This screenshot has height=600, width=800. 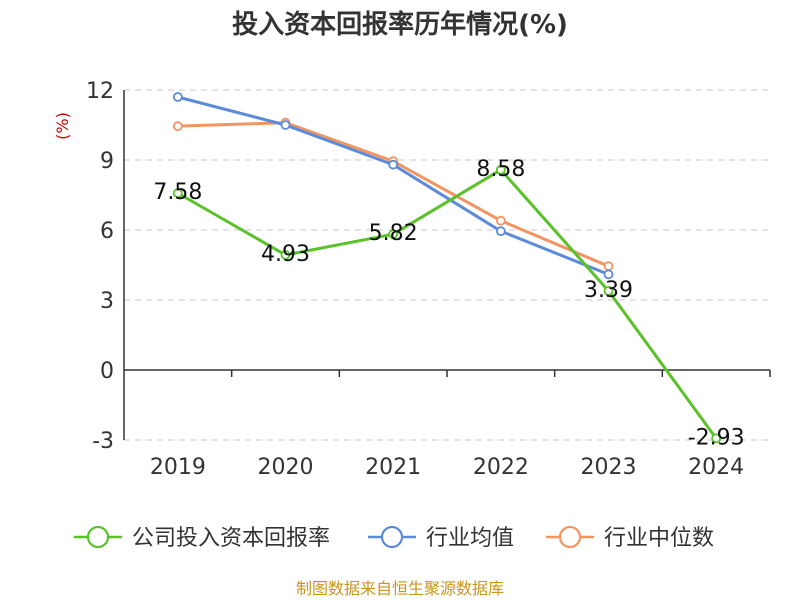 I want to click on legend-label: 公司投入资本回报率, so click(x=231, y=538).